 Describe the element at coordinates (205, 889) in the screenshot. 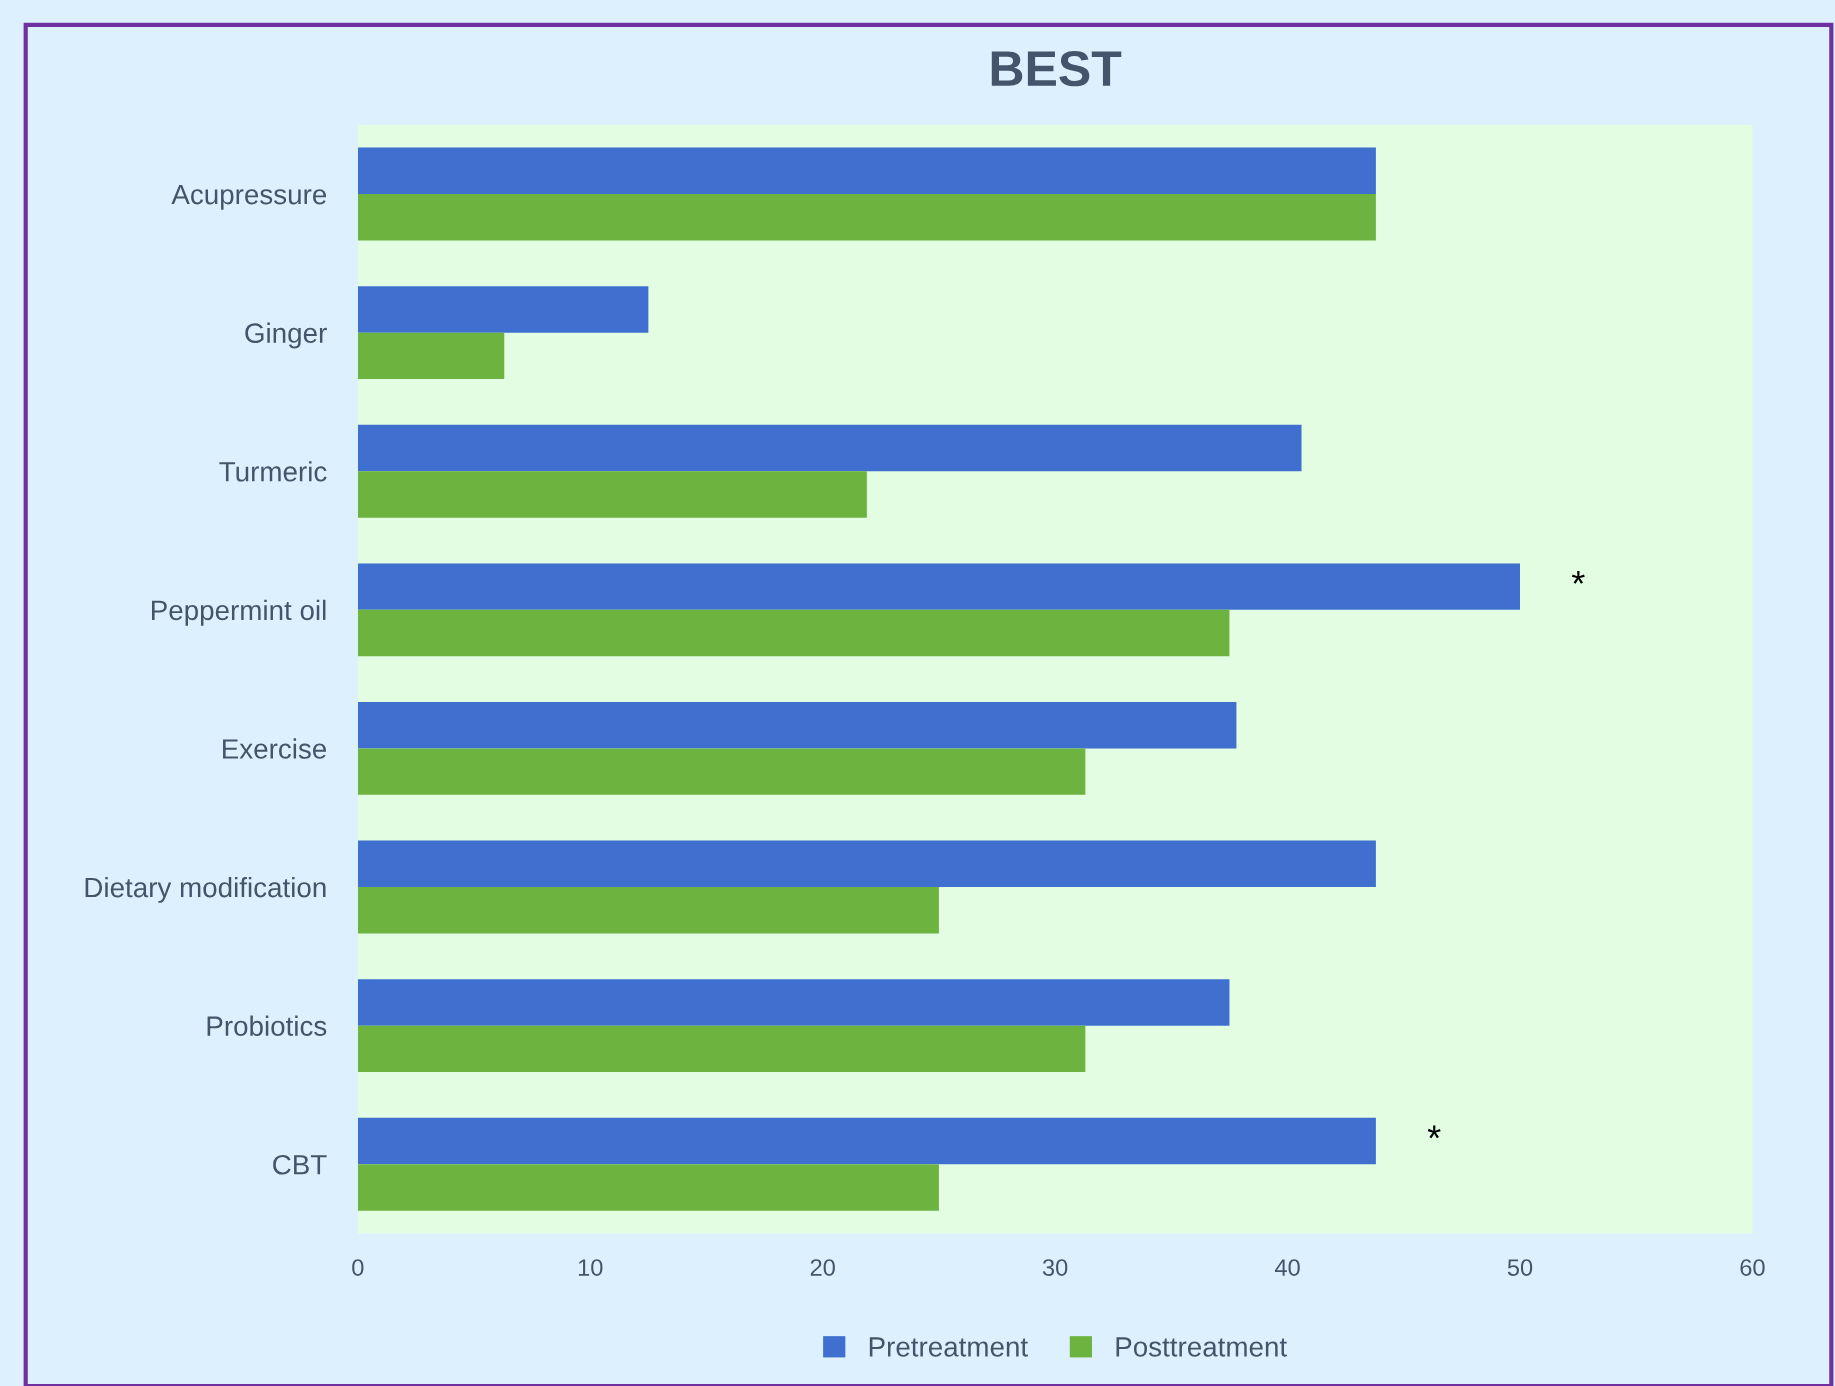

I see `y-tick-label: Dietary modification` at that location.